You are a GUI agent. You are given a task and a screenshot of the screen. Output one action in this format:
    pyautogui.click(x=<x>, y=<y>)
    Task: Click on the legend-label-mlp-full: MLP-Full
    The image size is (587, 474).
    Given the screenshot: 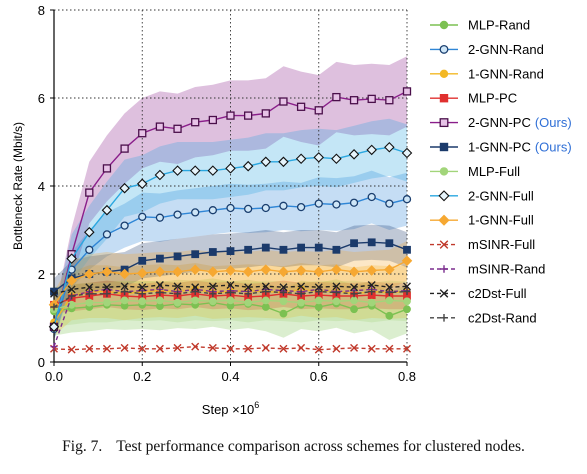 What is the action you would take?
    pyautogui.click(x=494, y=171)
    